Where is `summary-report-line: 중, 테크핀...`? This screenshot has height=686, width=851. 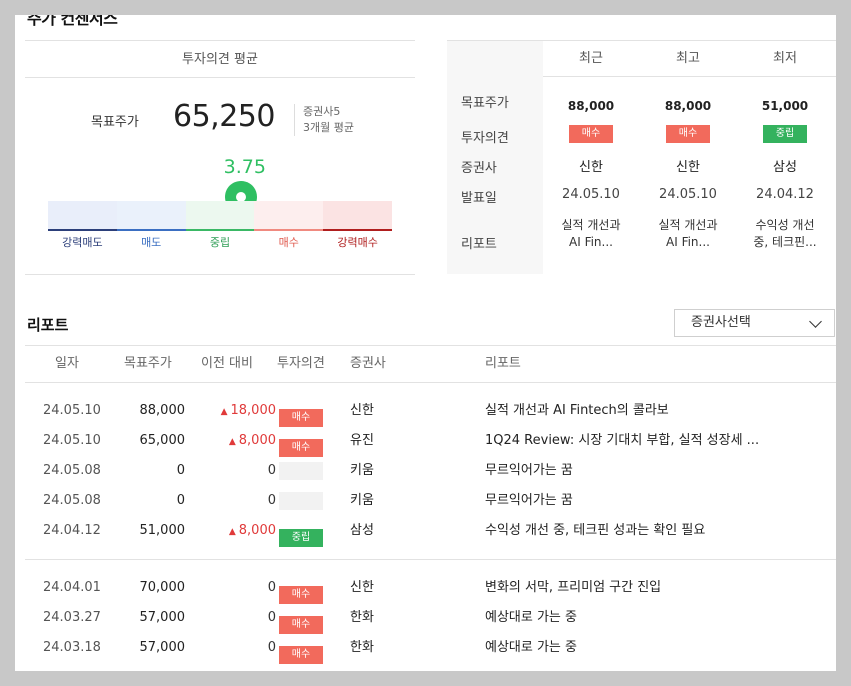 summary-report-line: 중, 테크핀... is located at coordinates (785, 242).